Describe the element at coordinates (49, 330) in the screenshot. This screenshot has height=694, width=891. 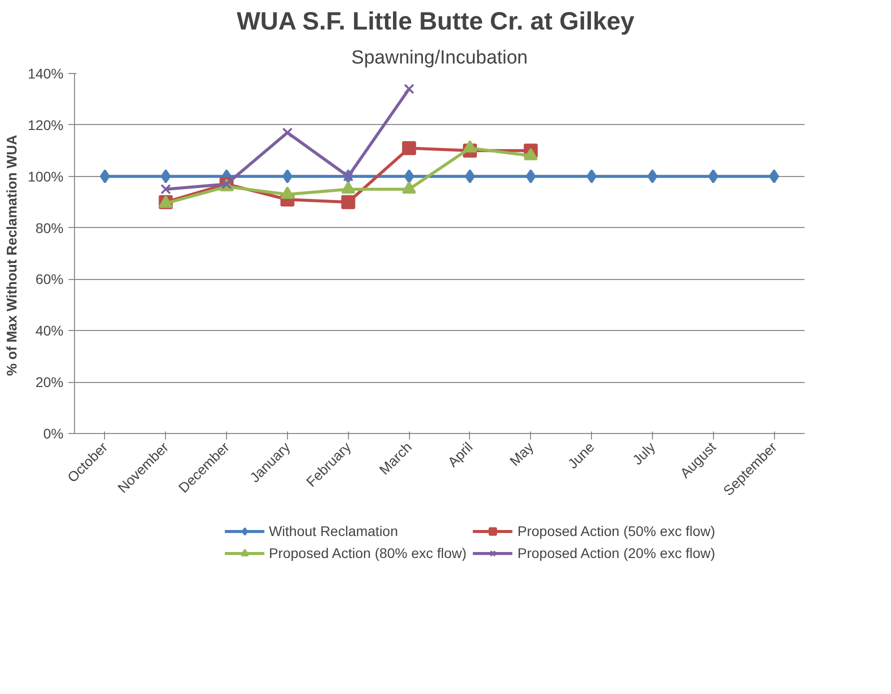
I see `y-tick-label: 40%` at that location.